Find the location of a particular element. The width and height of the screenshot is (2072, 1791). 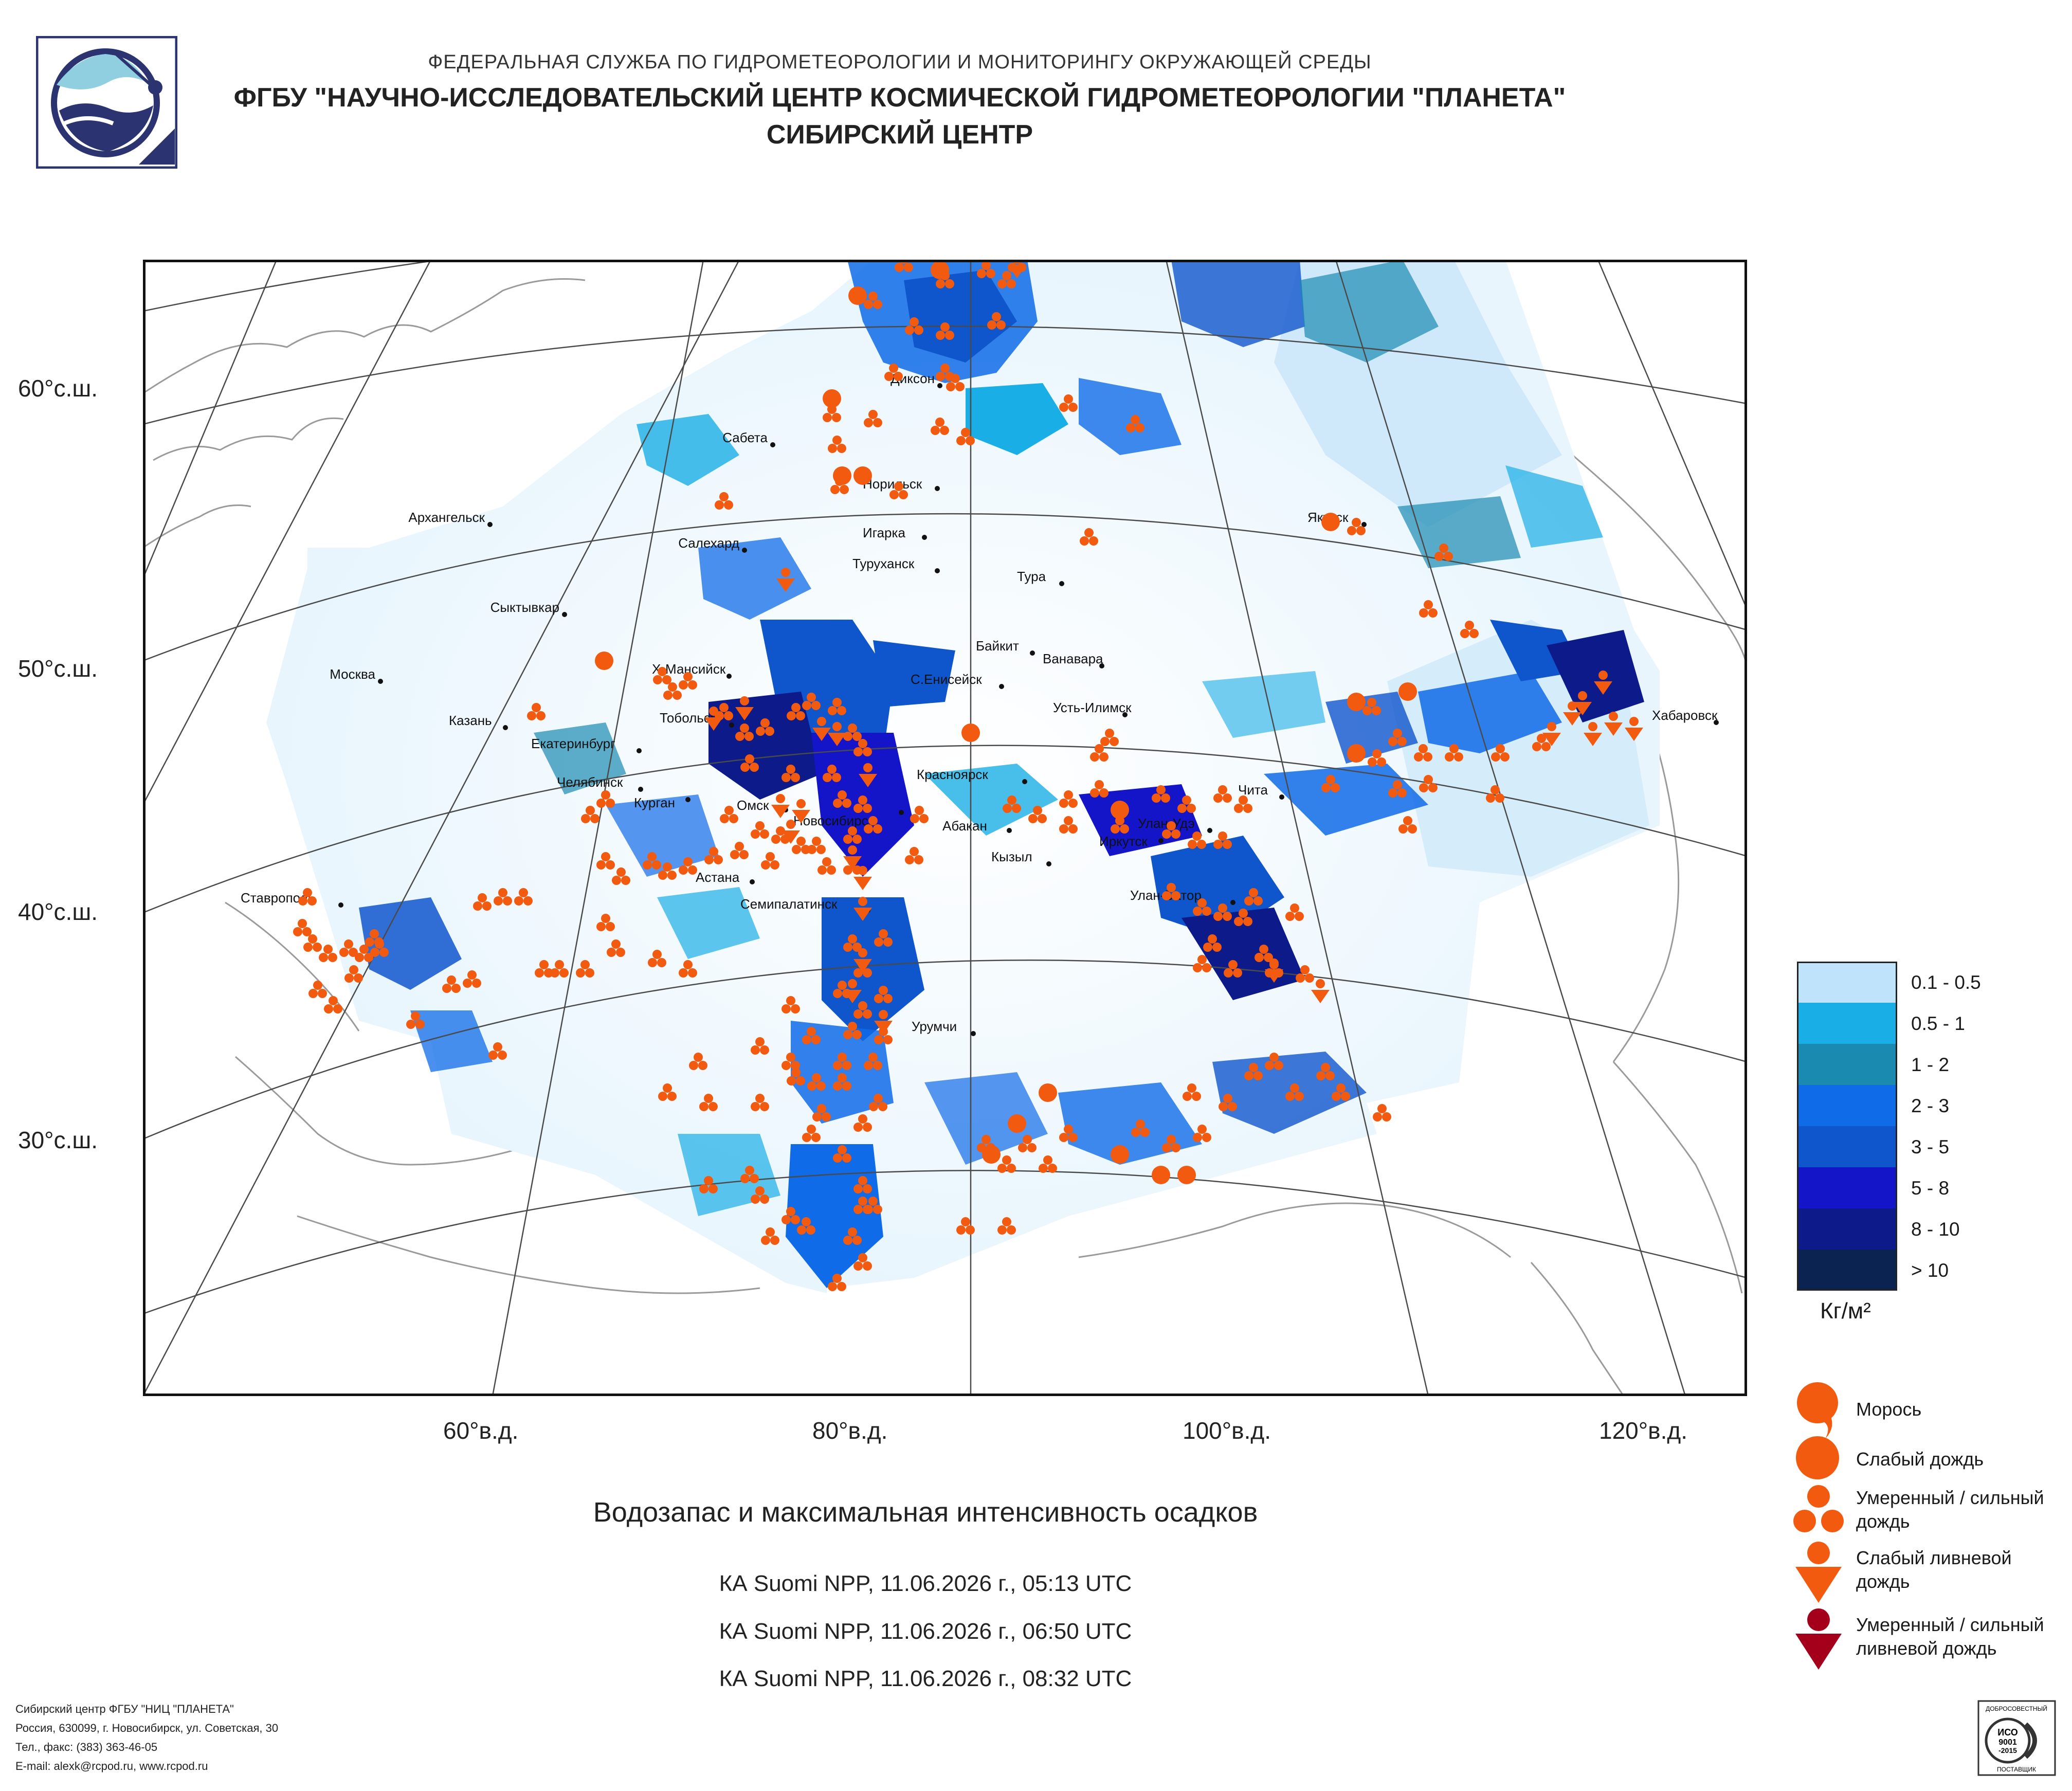

svg-text: Челябинск is located at coordinates (590, 782).